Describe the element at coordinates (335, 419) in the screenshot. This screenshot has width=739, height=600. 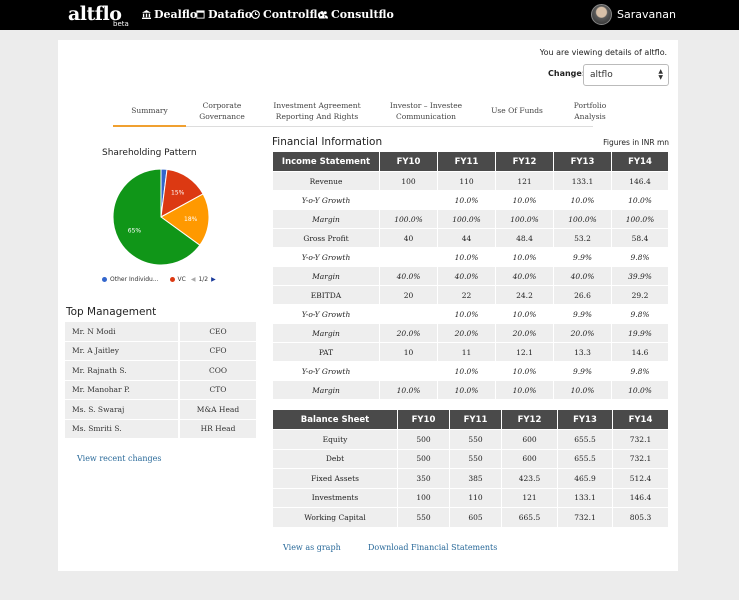
I see `balance-sheet-title-header: Balance Sheet` at that location.